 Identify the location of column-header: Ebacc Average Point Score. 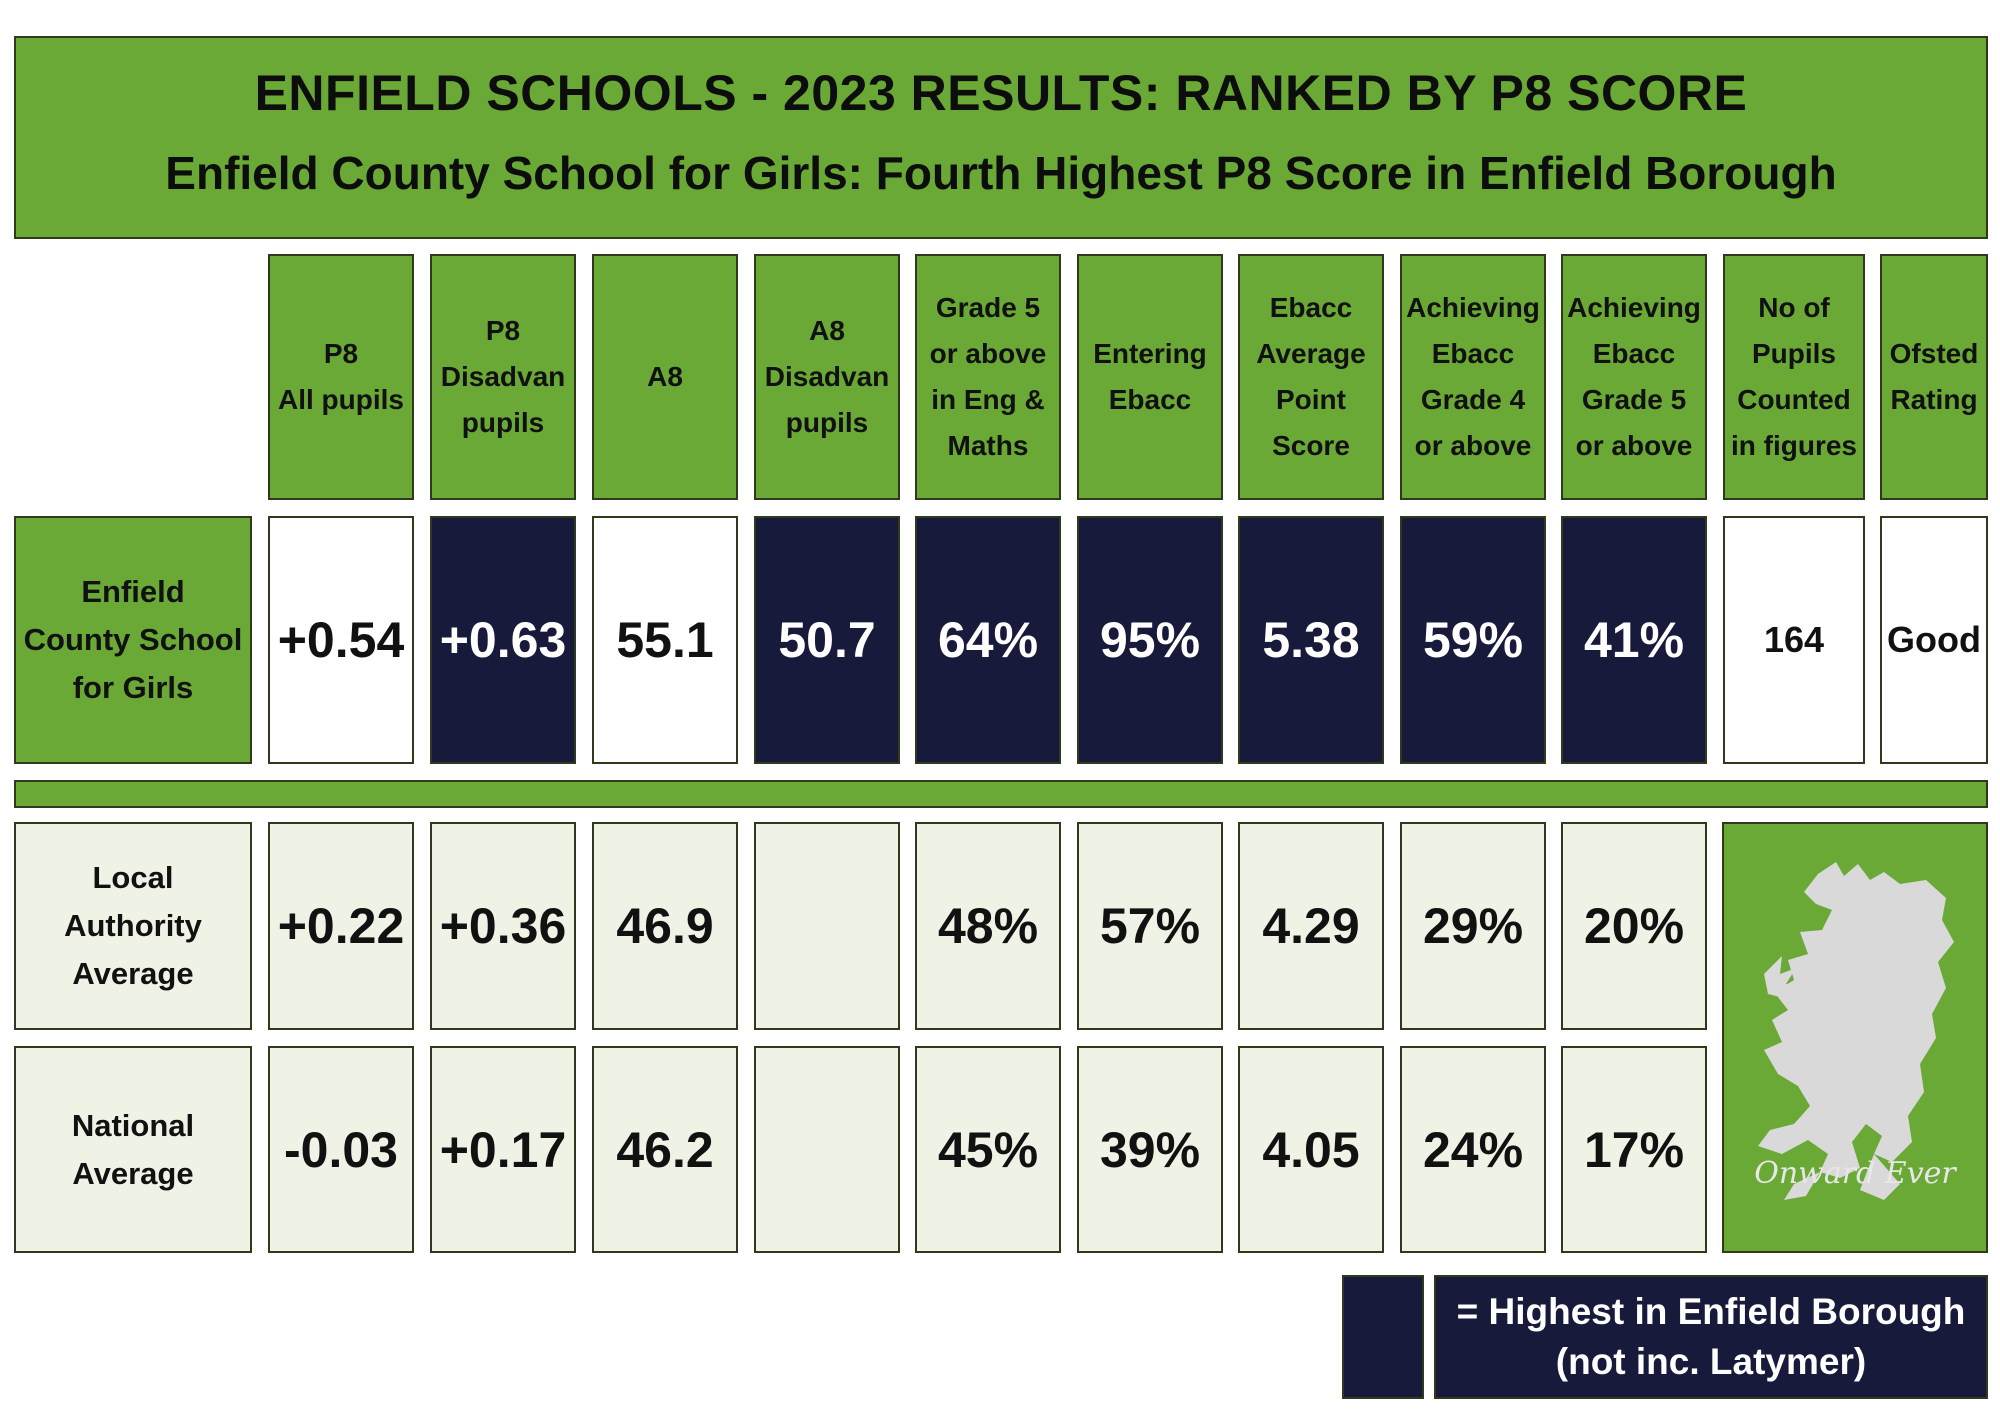
(1311, 377).